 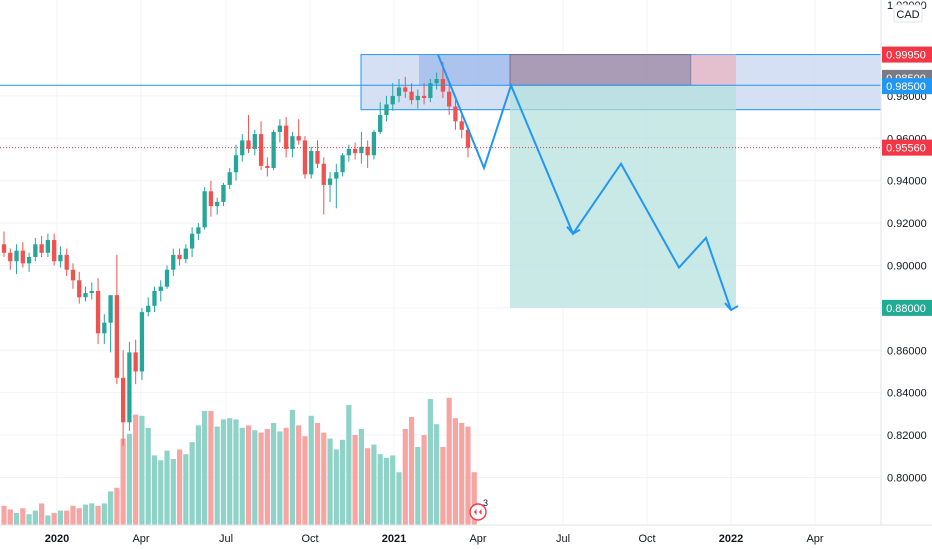 What do you see at coordinates (906, 149) in the screenshot?
I see `price-badge-last_price-text: 0.95560` at bounding box center [906, 149].